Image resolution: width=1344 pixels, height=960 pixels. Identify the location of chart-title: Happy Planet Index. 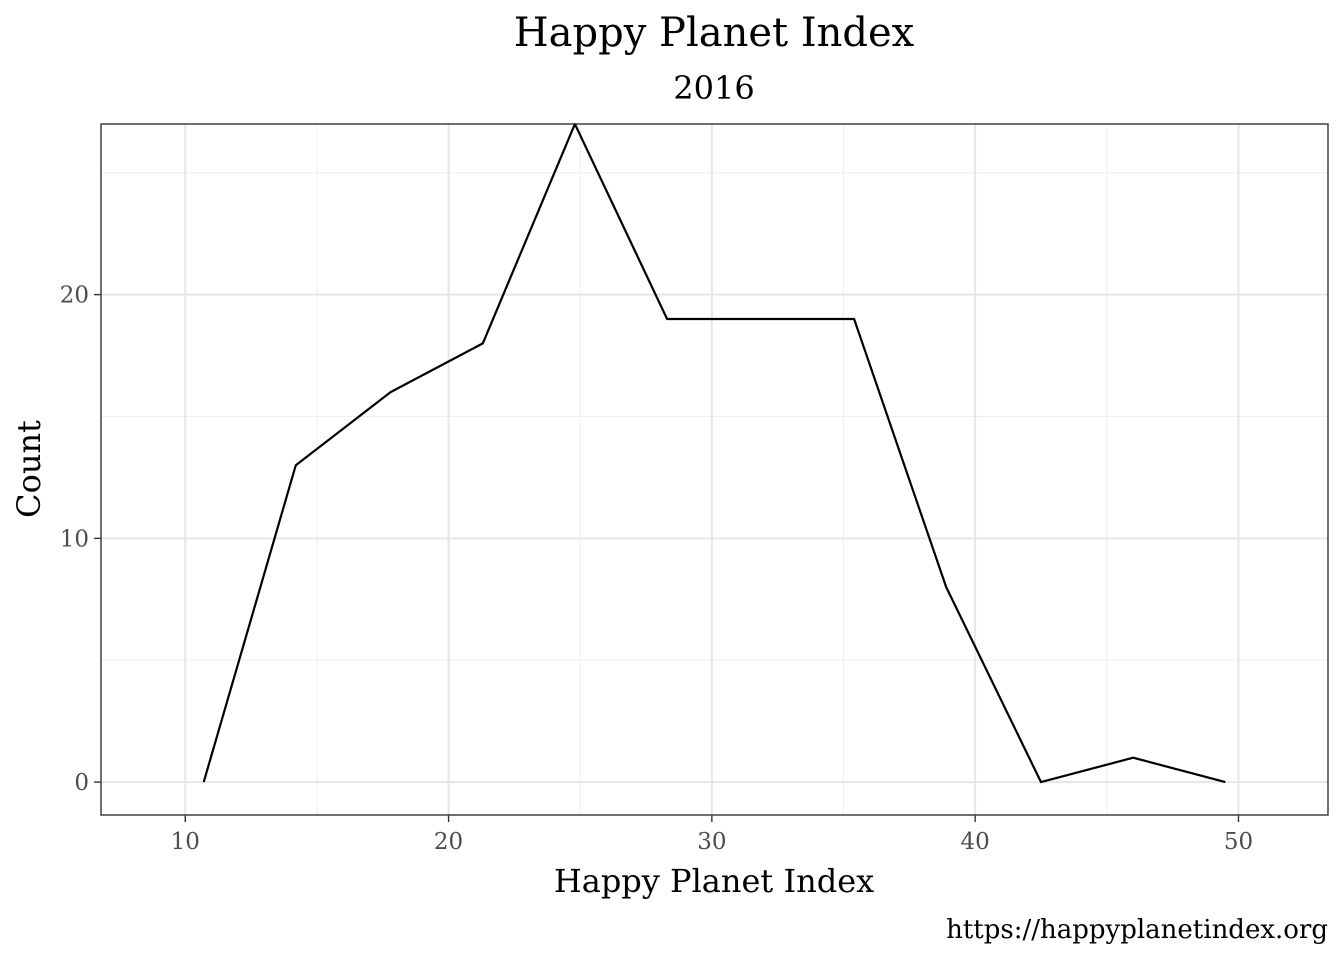
(714, 33).